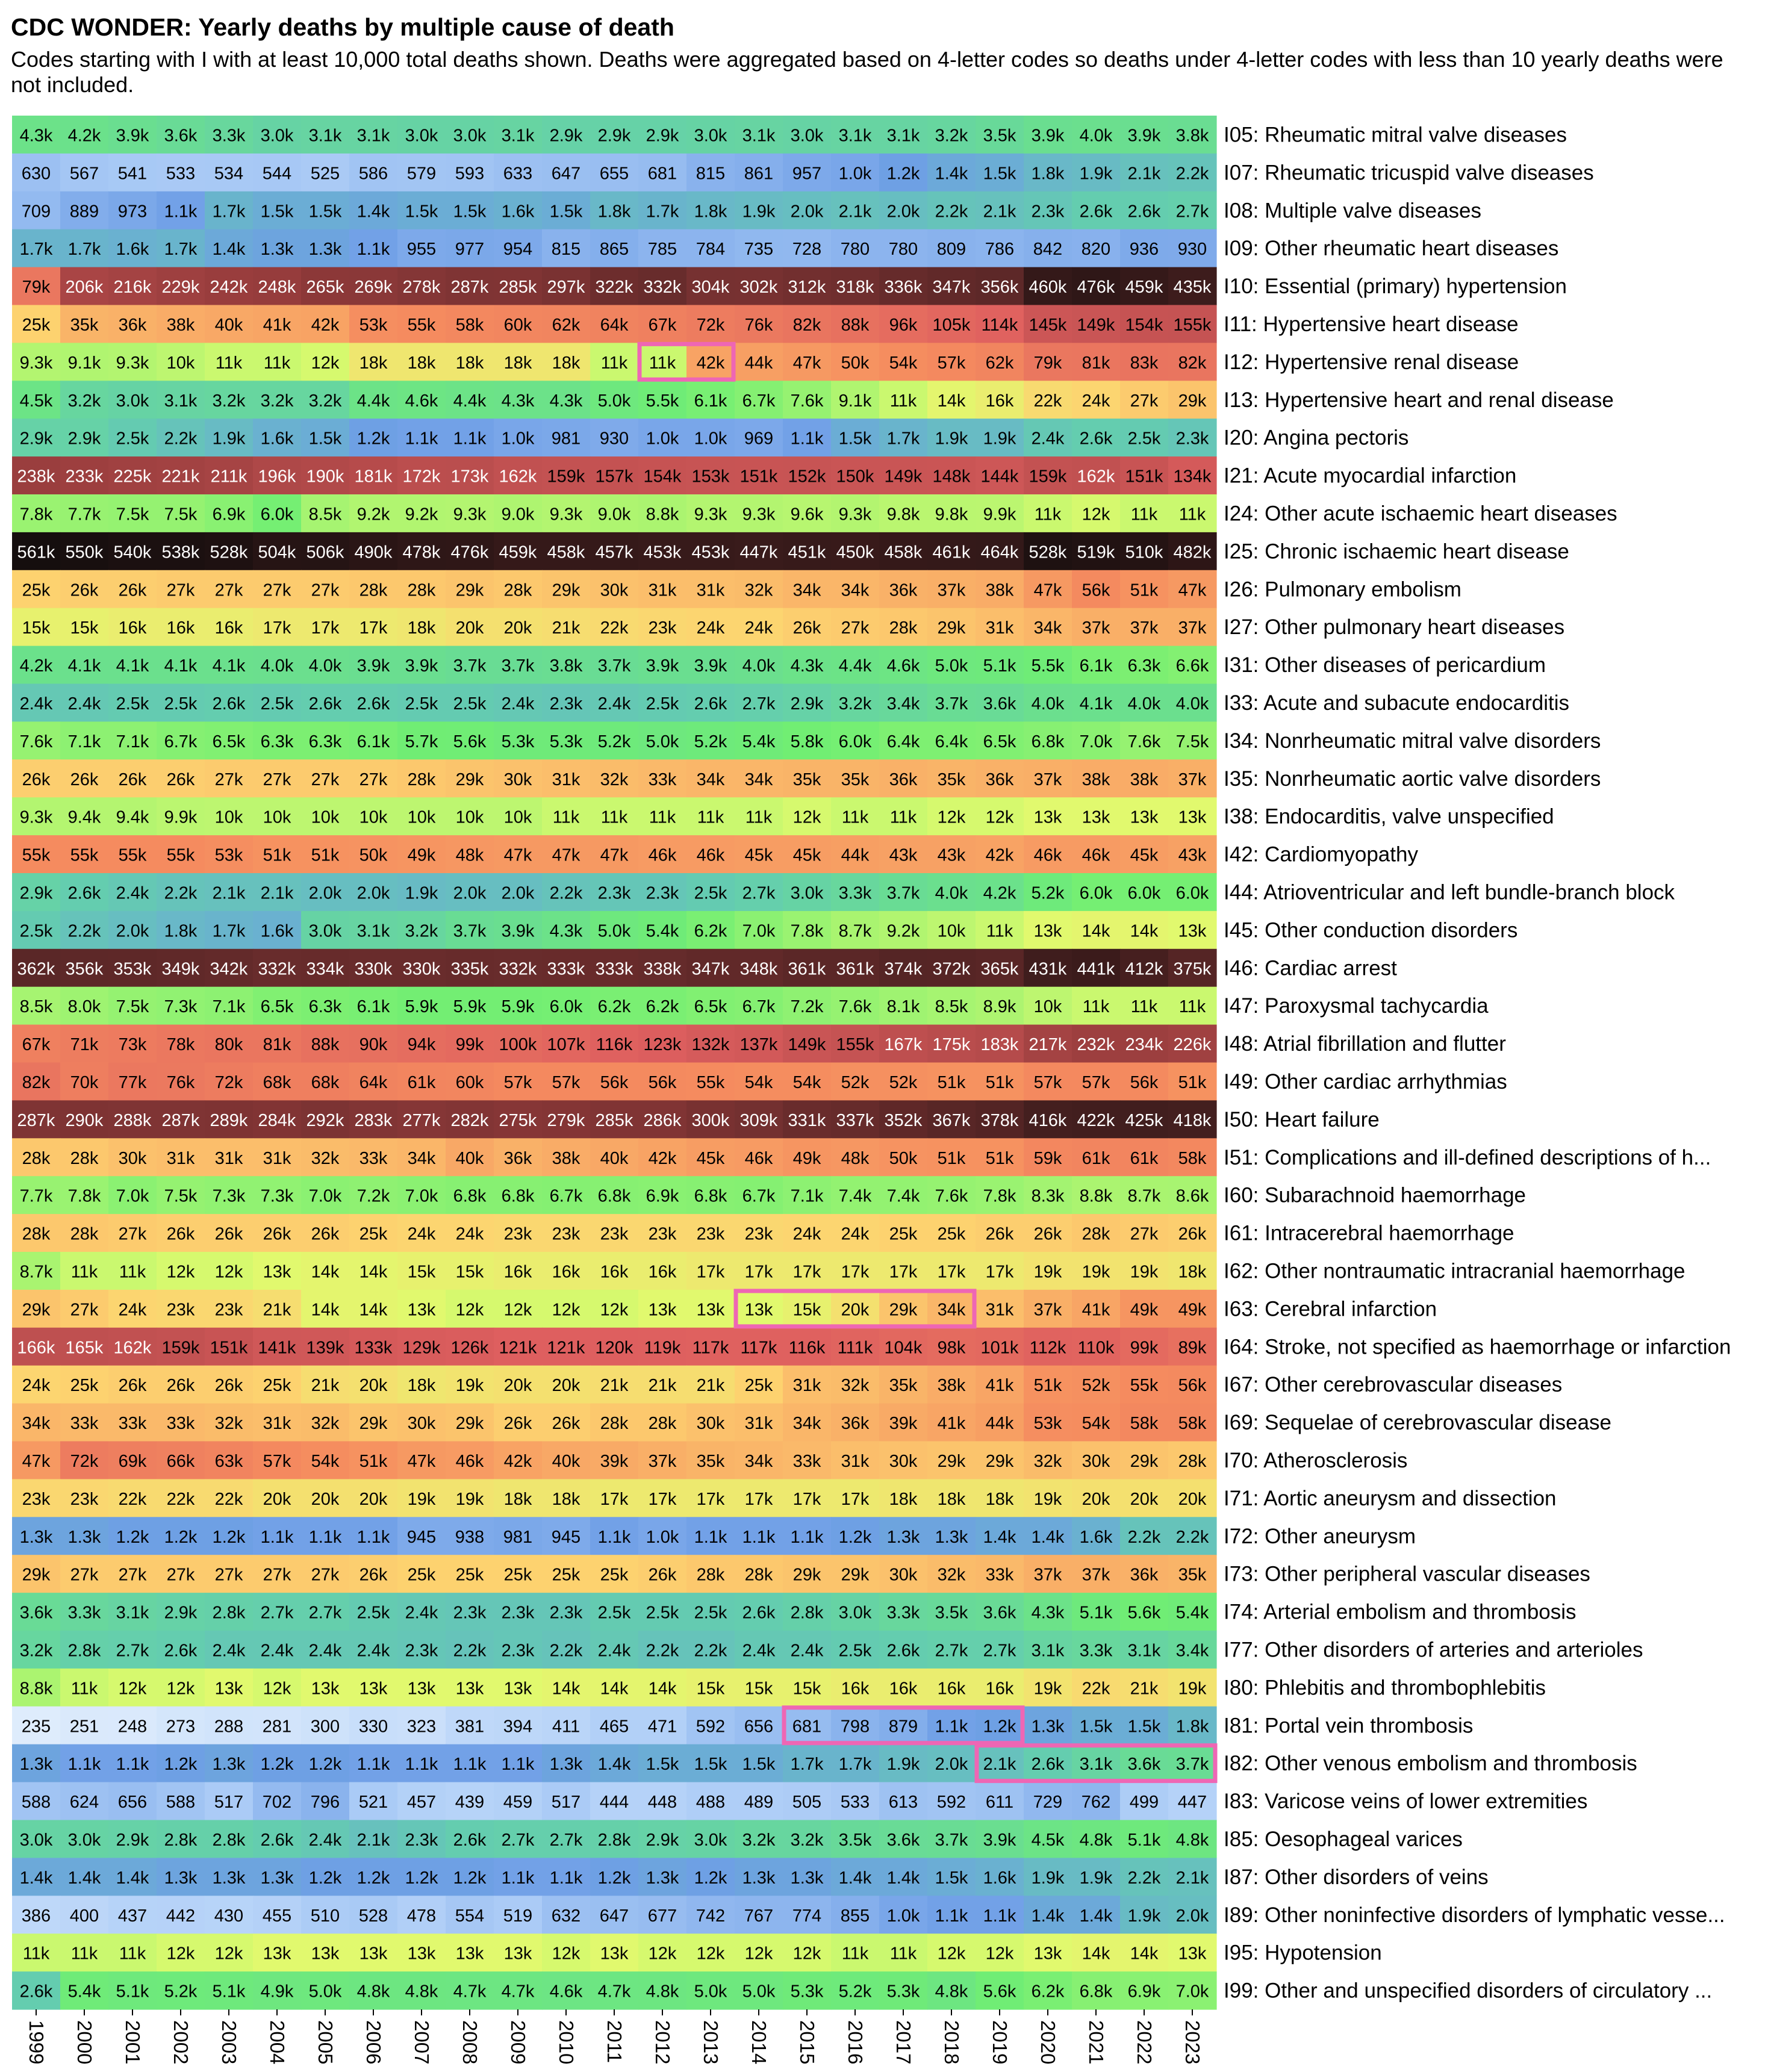  What do you see at coordinates (1409, 172) in the screenshot?
I see `row-label: I07: Rheumatic tricuspid valve diseases` at bounding box center [1409, 172].